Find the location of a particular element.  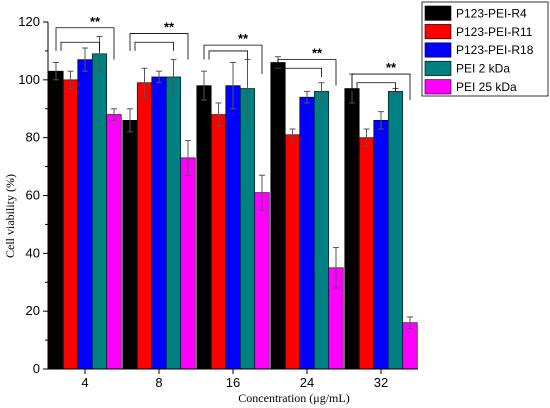

legend-label: P123-PEI-R11 is located at coordinates (494, 32).